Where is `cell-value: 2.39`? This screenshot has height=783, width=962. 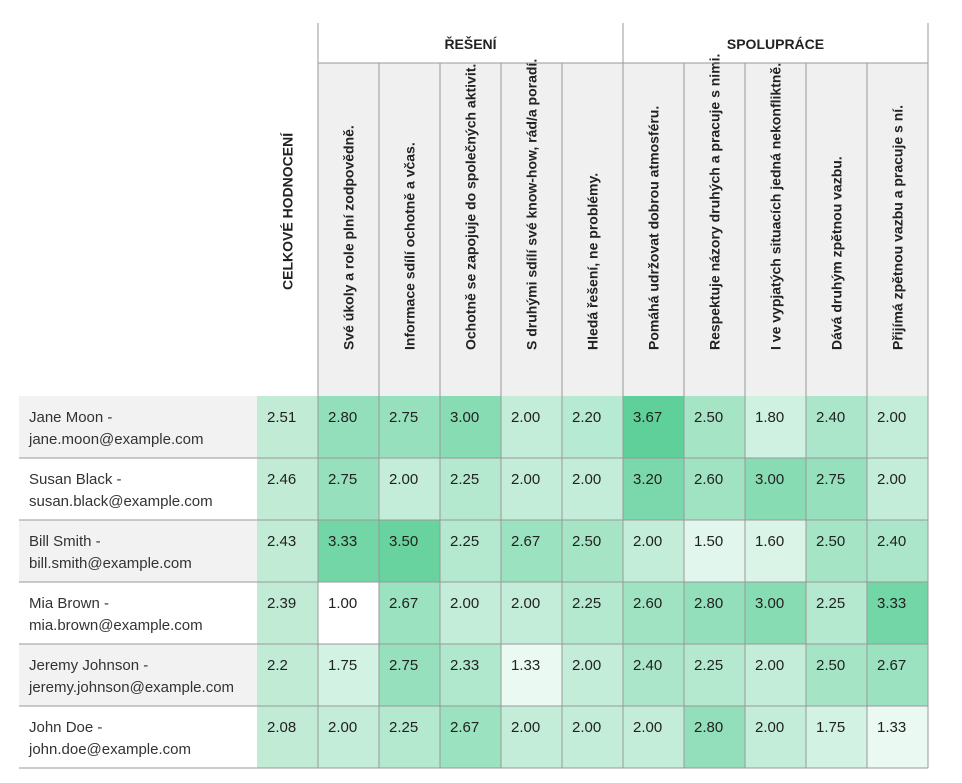 cell-value: 2.39 is located at coordinates (281, 603).